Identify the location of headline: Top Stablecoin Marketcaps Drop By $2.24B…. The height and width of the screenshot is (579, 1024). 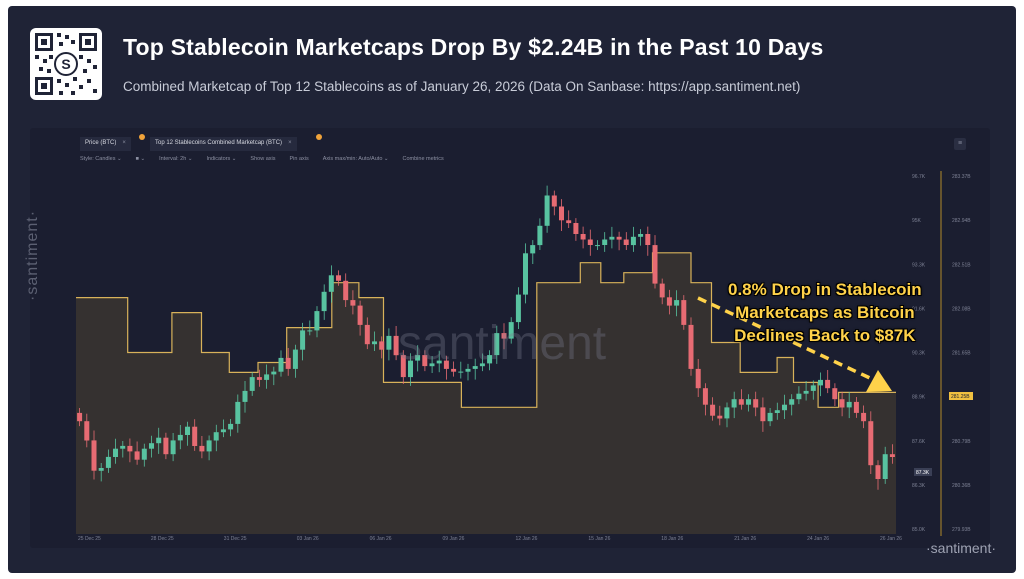
(473, 47).